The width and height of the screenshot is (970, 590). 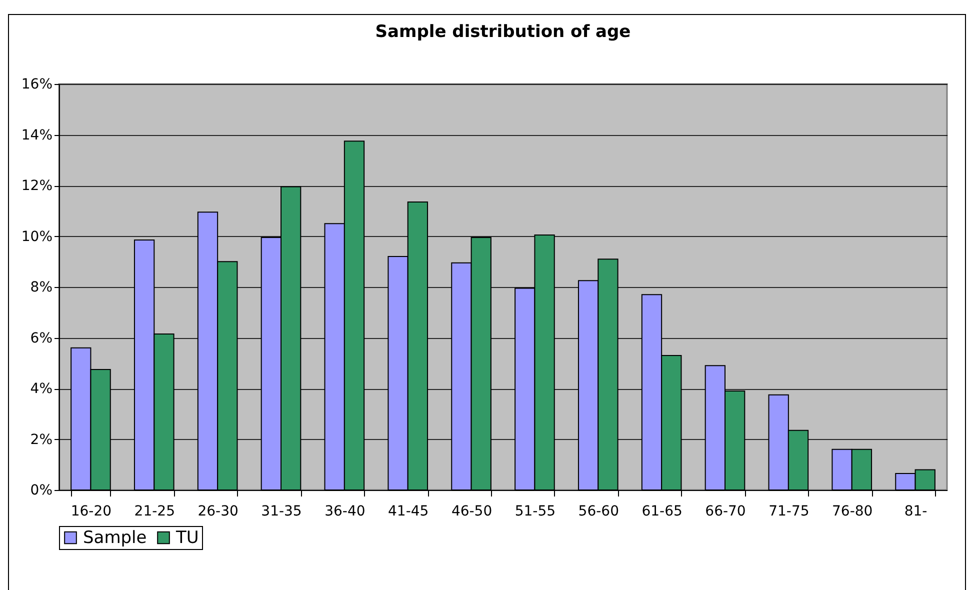 I want to click on x-tick-label: 71-75, so click(x=789, y=512).